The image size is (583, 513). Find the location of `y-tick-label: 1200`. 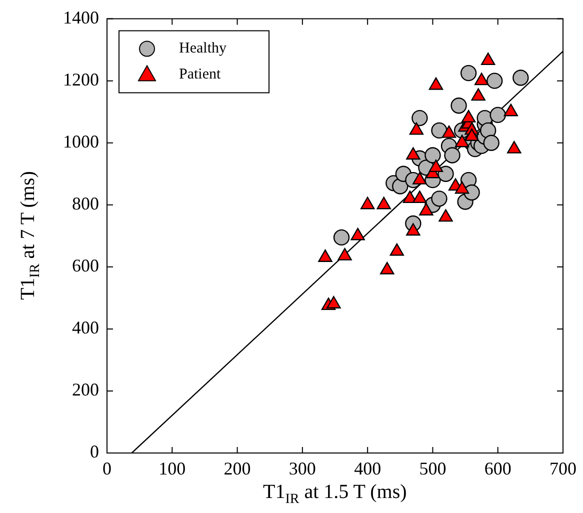

y-tick-label: 1200 is located at coordinates (81, 80).